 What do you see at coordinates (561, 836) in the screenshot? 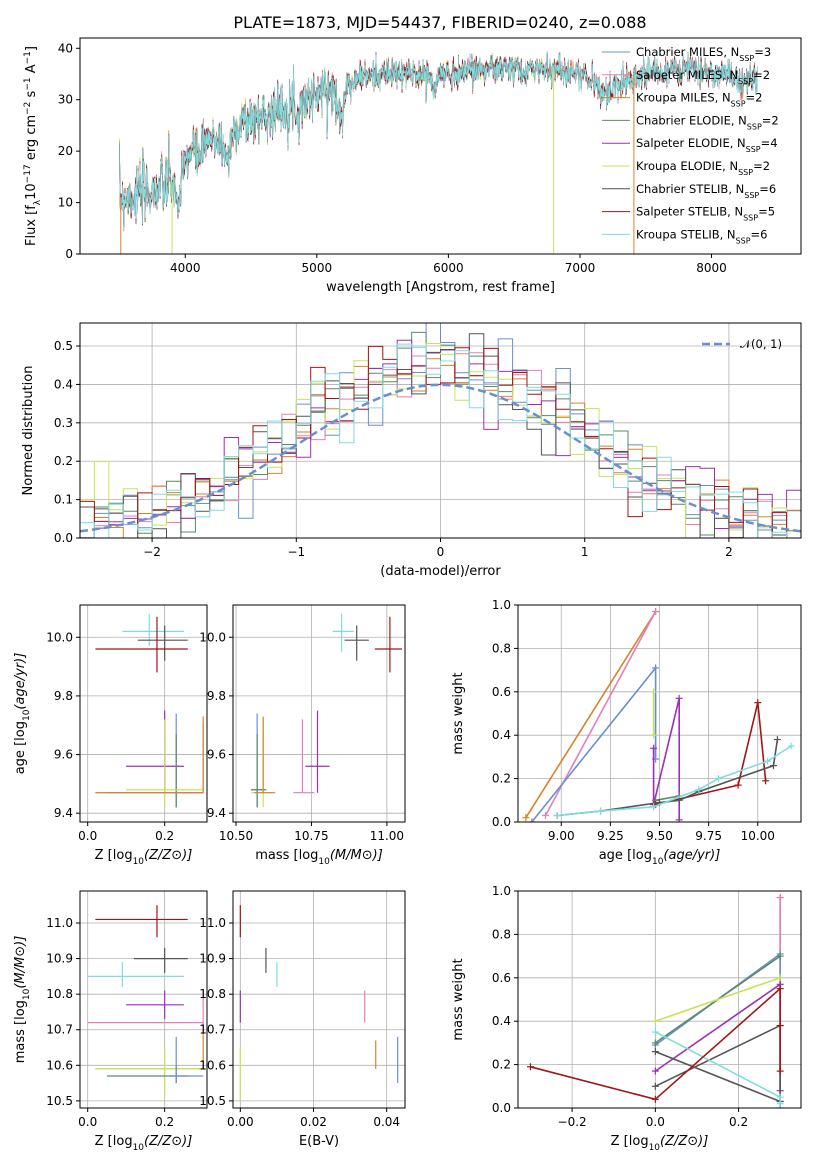
I see `x-tick-label: 9.00` at bounding box center [561, 836].